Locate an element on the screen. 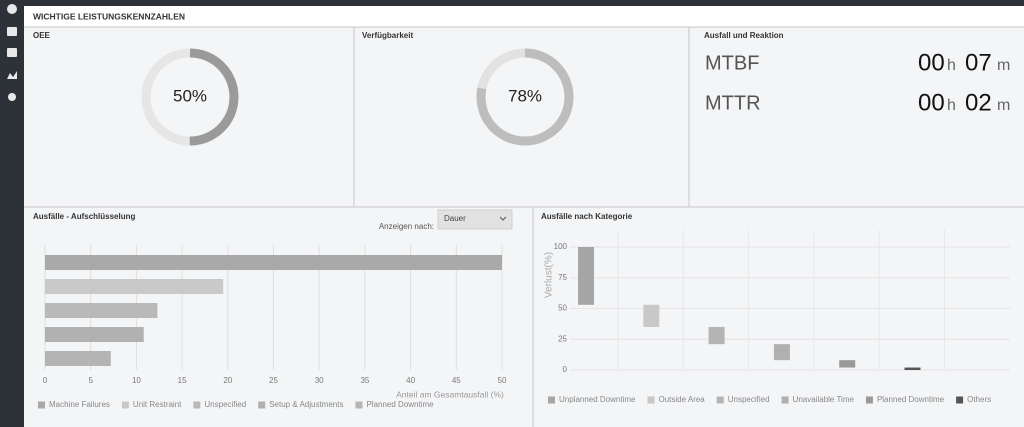 The width and height of the screenshot is (1024, 427). header-title: WICHTIGE LEISTUNGSKENNZAHLEN is located at coordinates (109, 16).